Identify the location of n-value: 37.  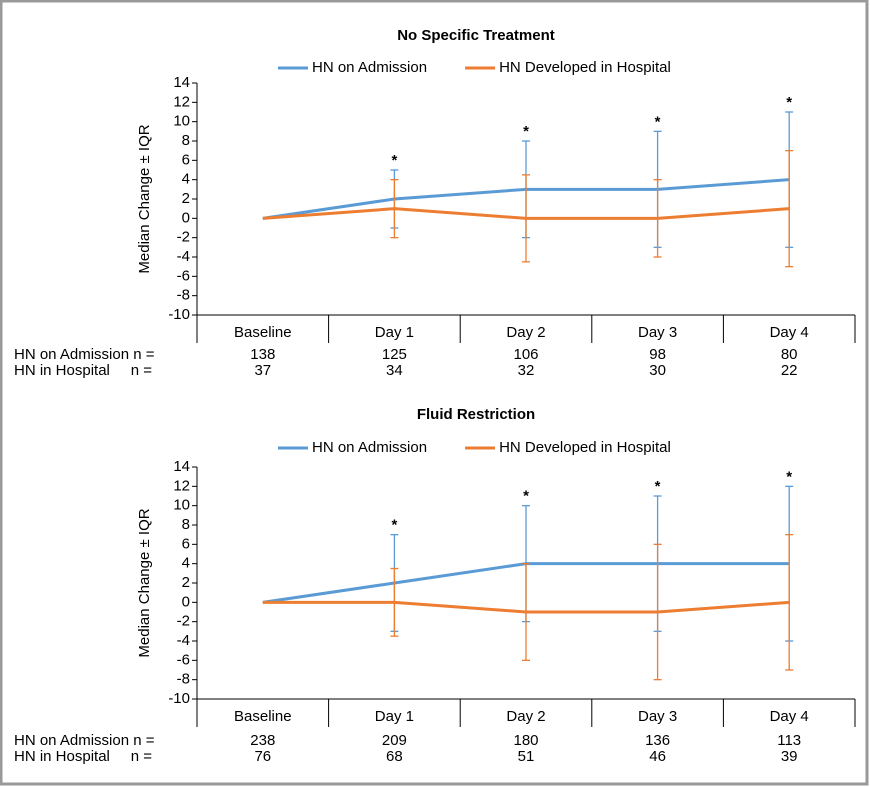
(262, 370).